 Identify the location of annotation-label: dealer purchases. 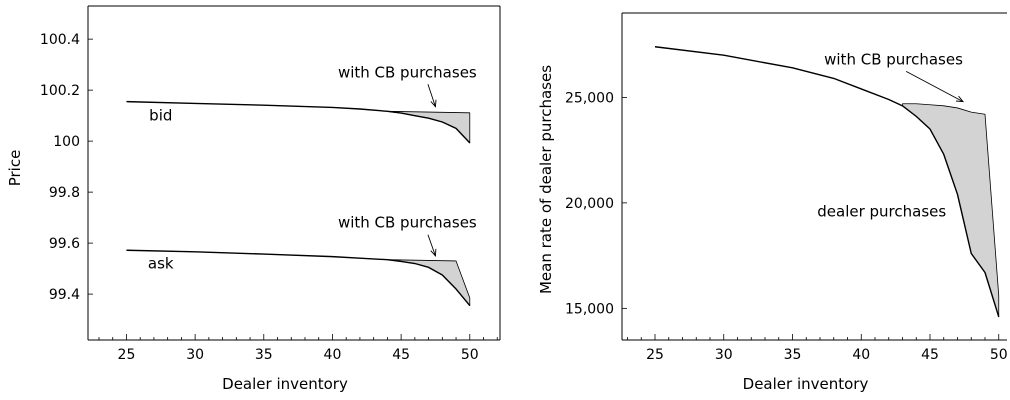
(881, 211).